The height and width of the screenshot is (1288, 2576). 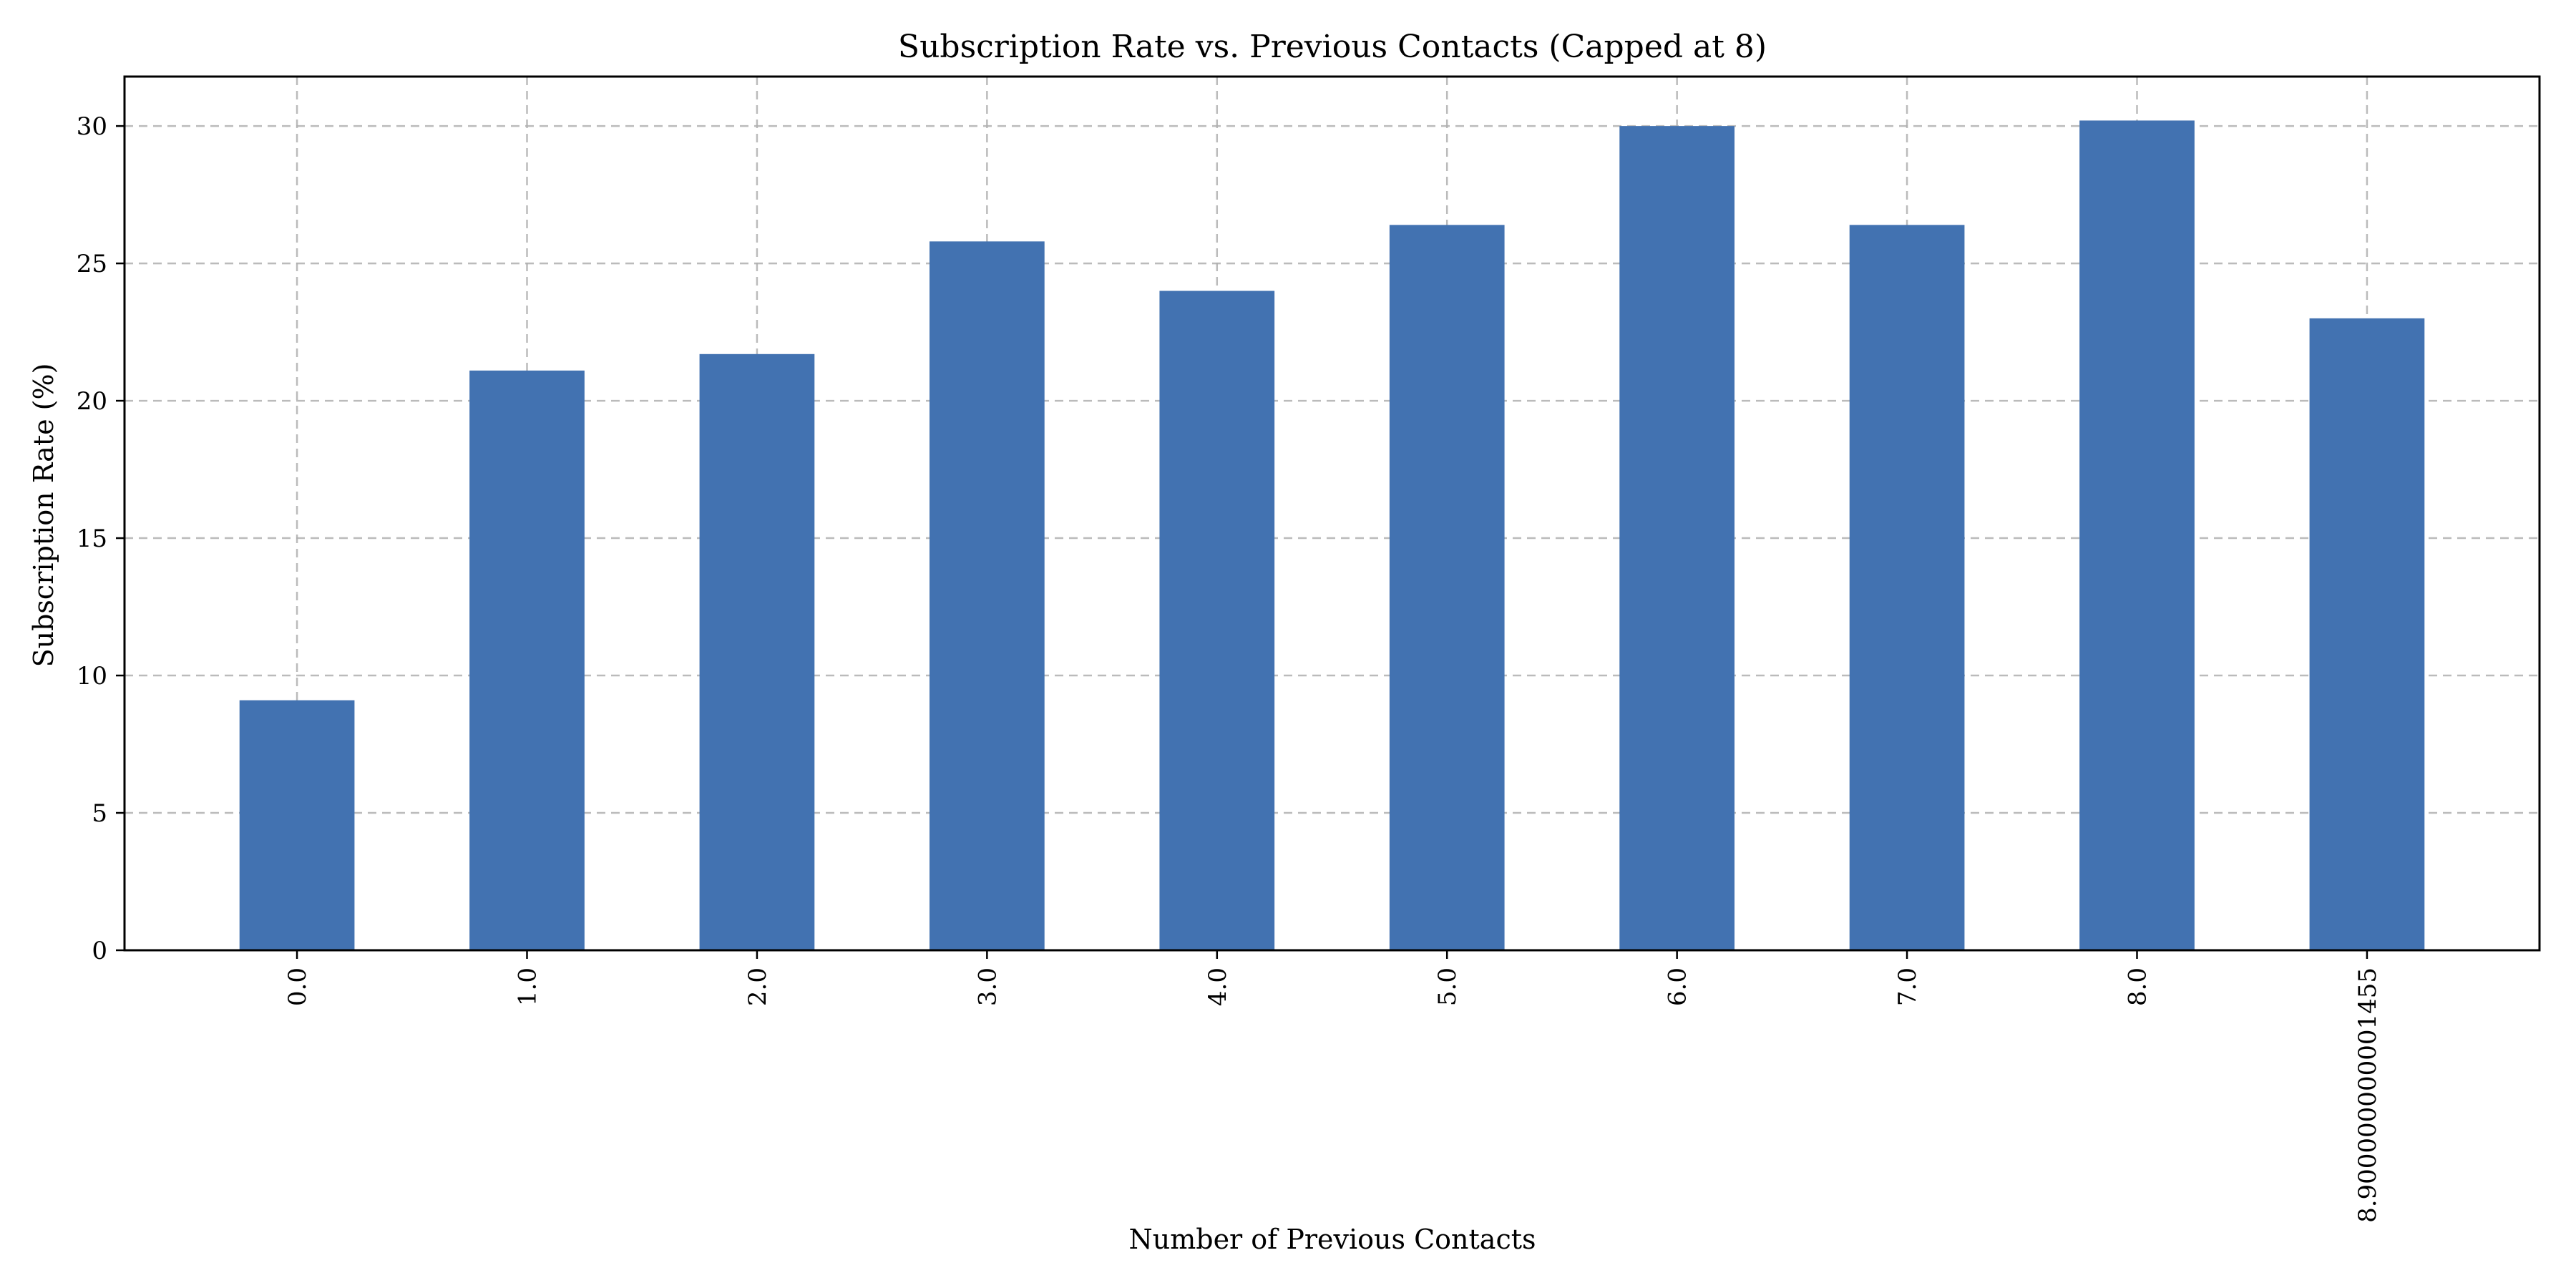 What do you see at coordinates (2138, 986) in the screenshot?
I see `x-tick-label-8: 8.0` at bounding box center [2138, 986].